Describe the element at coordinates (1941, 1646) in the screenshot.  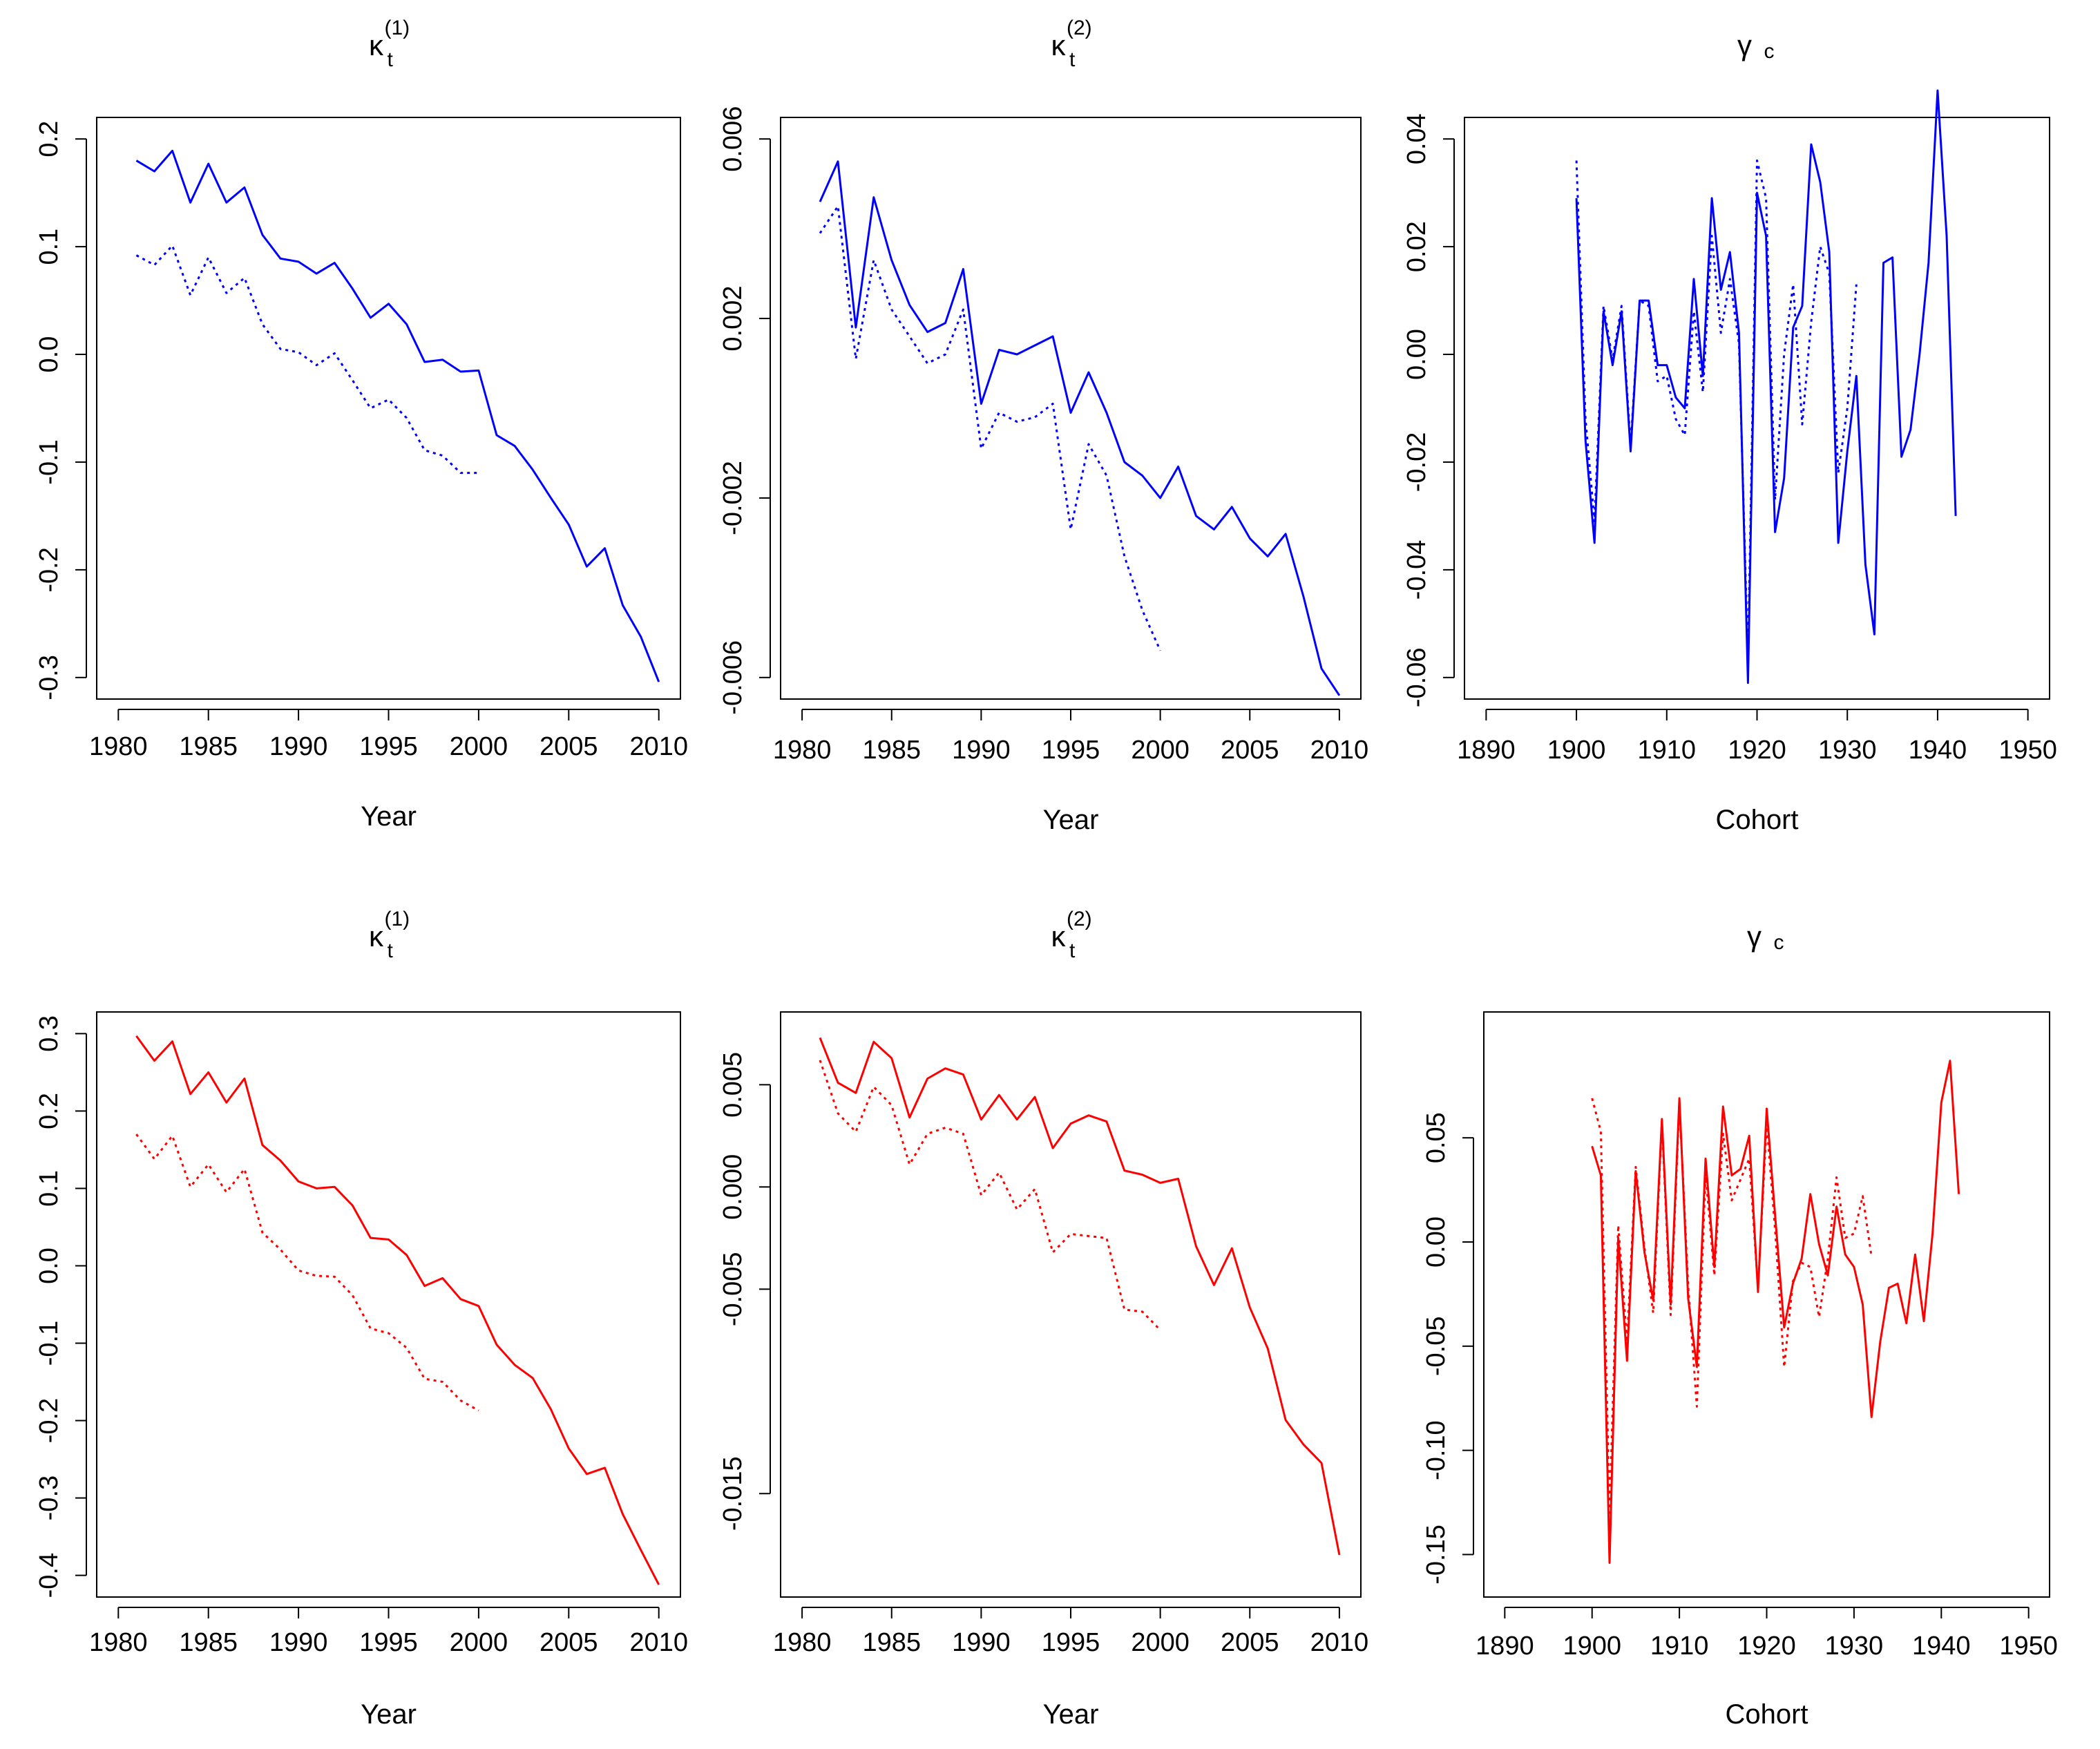
I see `x-tick-label: 1940` at that location.